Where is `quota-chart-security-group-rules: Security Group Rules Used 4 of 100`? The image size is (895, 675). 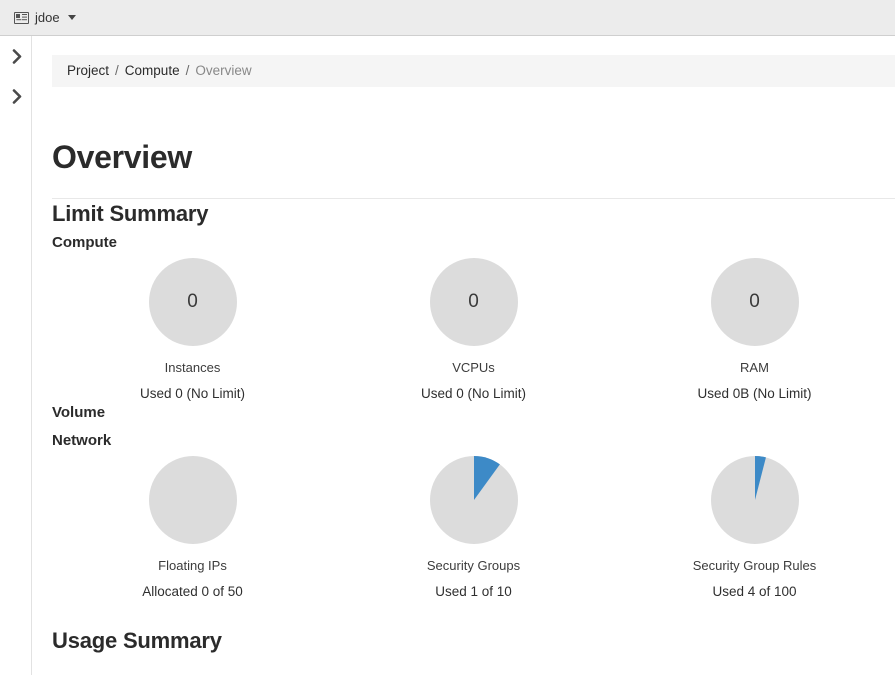 quota-chart-security-group-rules: Security Group Rules Used 4 of 100 is located at coordinates (754, 527).